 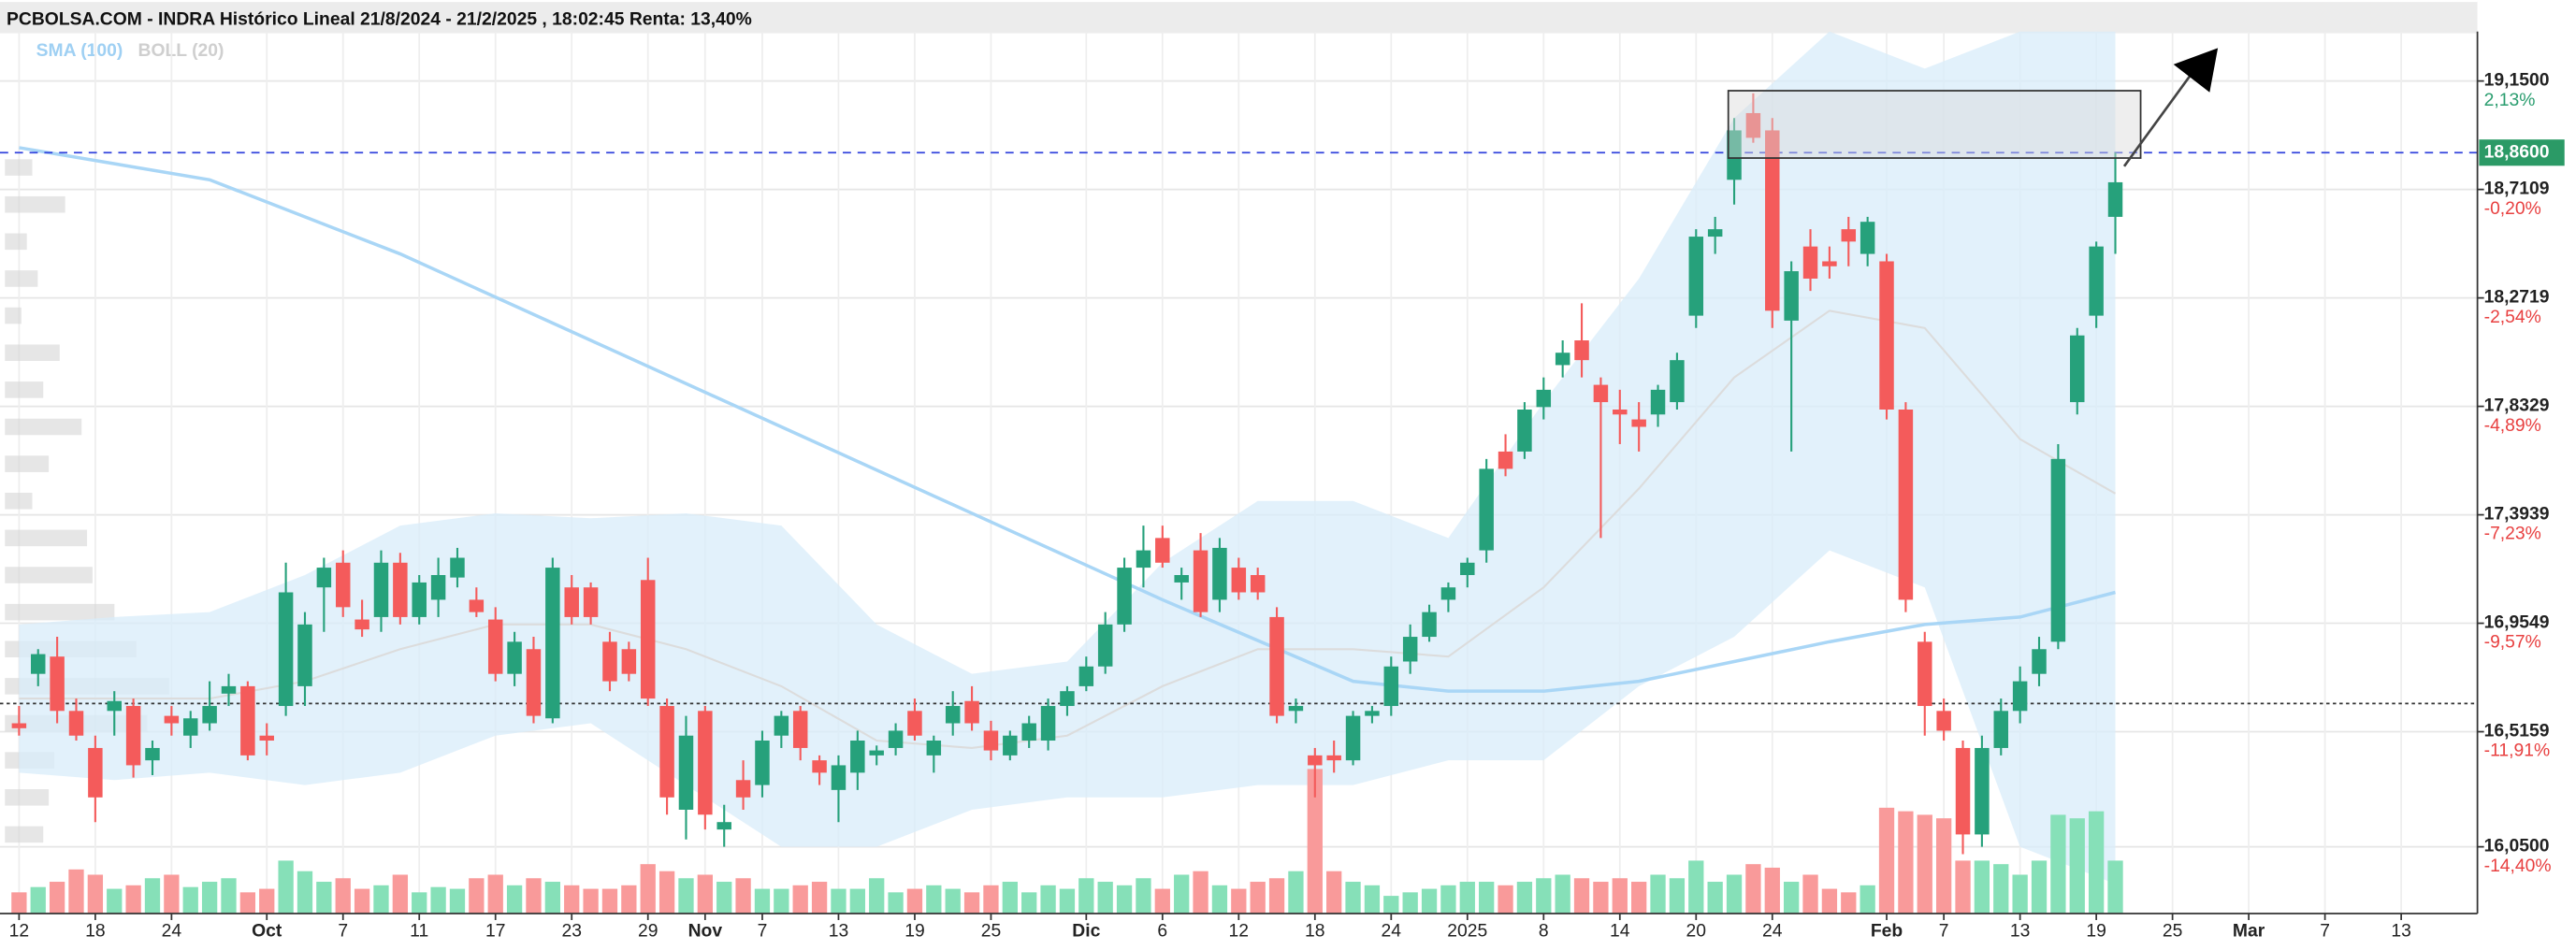 What do you see at coordinates (181, 51) in the screenshot?
I see `legend-boll: BOLL (20)` at bounding box center [181, 51].